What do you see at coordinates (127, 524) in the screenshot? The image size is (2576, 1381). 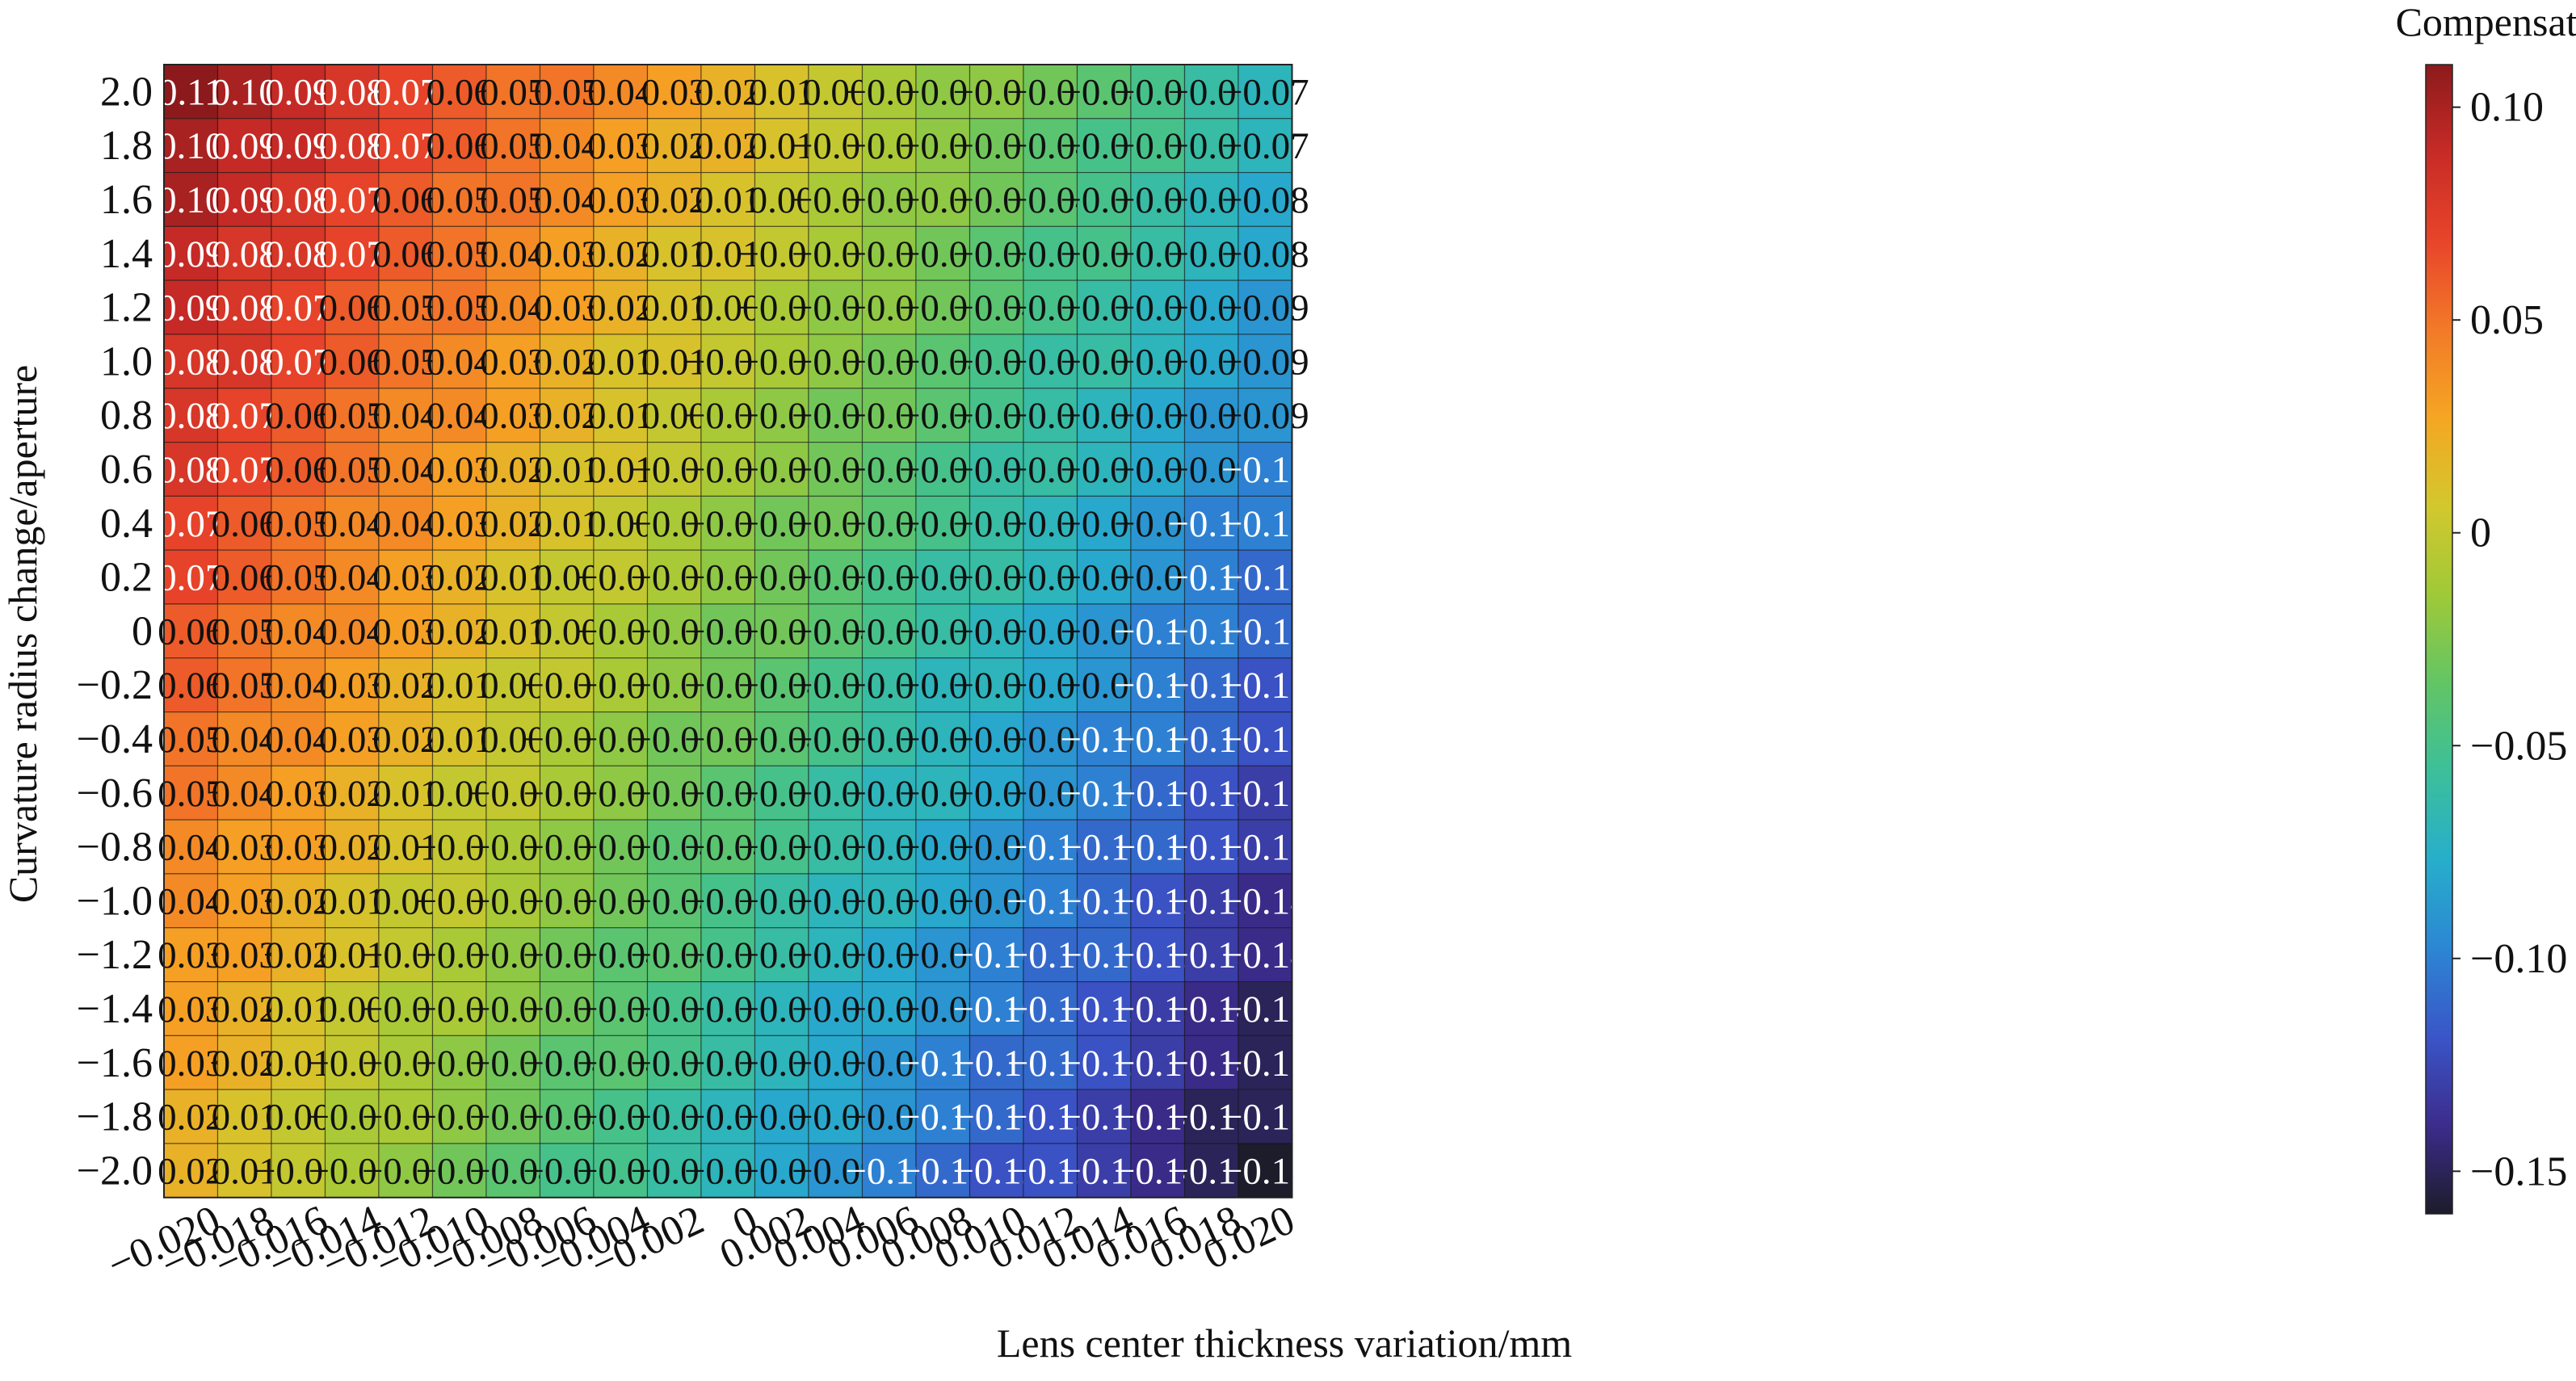 I see `y-tick-label: 0.4` at bounding box center [127, 524].